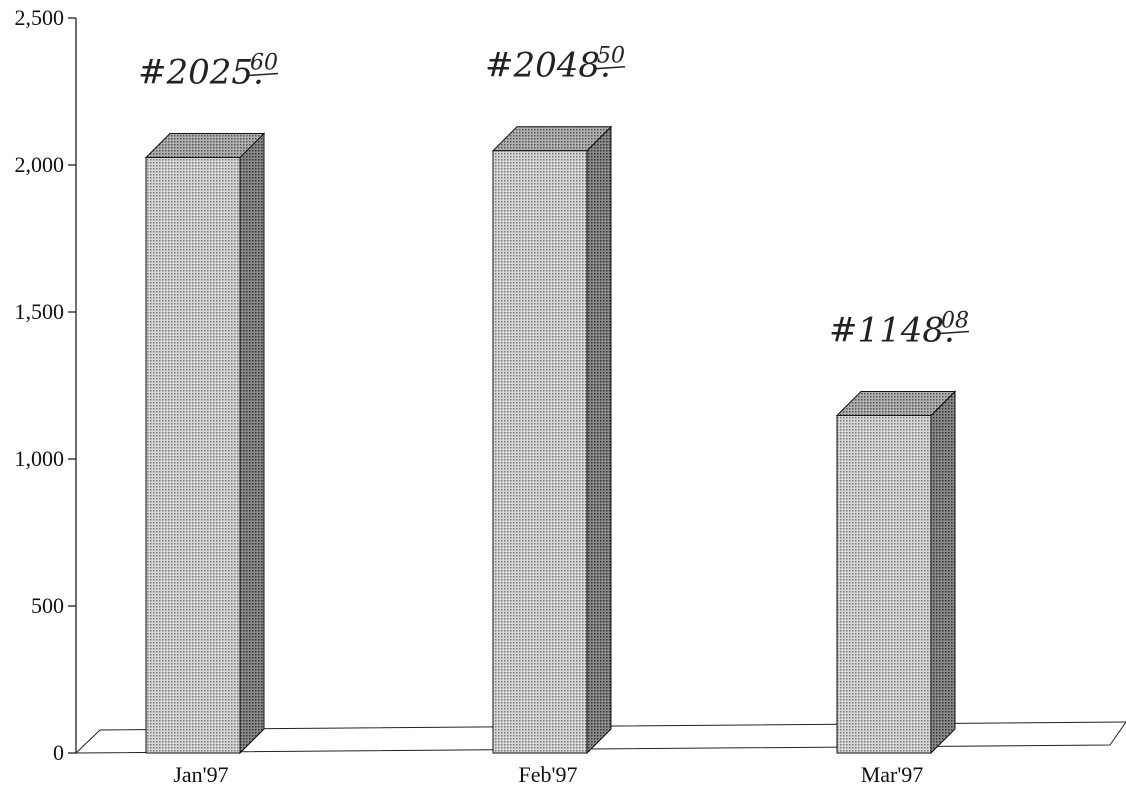 The height and width of the screenshot is (791, 1126). I want to click on y-tick-label: 500, so click(47, 605).